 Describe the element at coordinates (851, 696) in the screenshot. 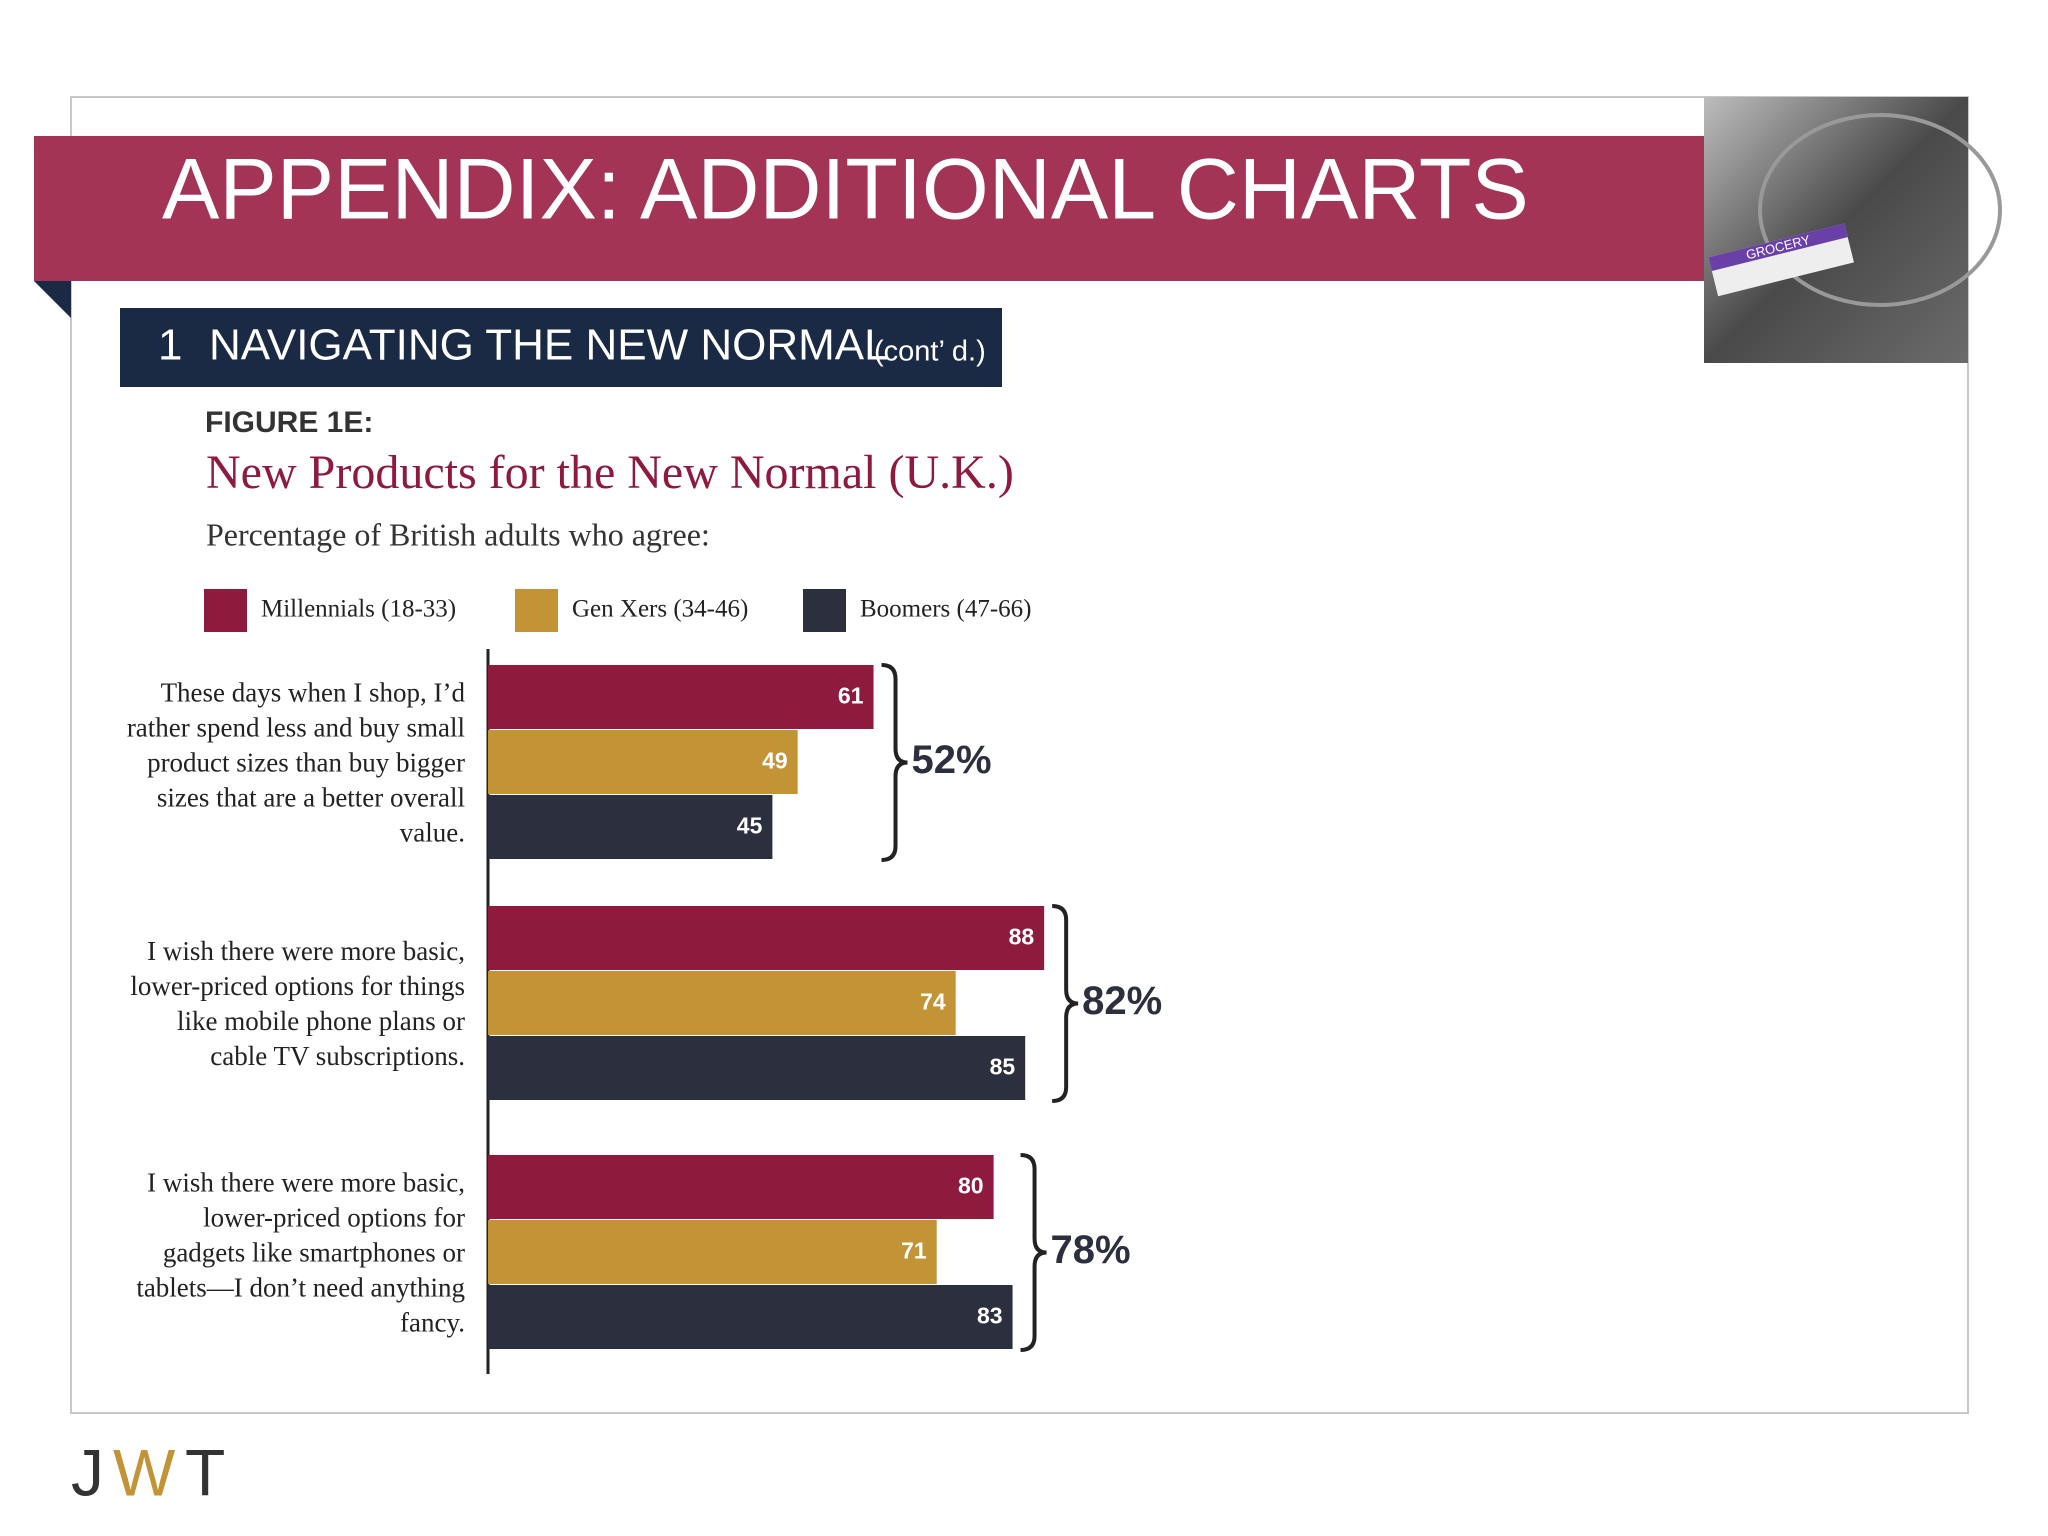

I see `data-label: 61` at that location.